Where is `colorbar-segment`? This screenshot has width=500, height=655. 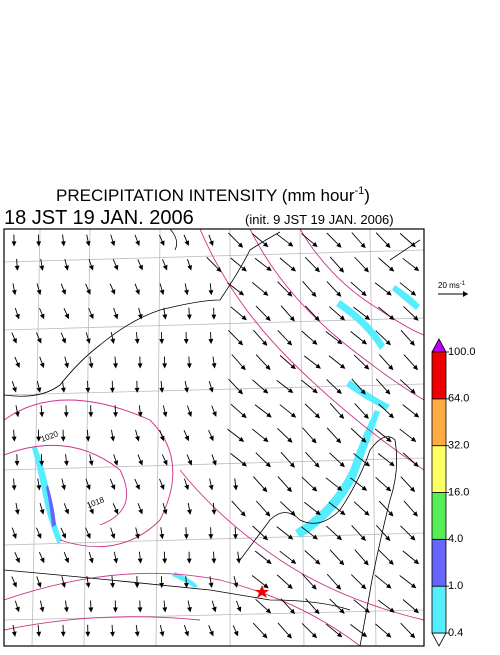 colorbar-segment is located at coordinates (439, 609).